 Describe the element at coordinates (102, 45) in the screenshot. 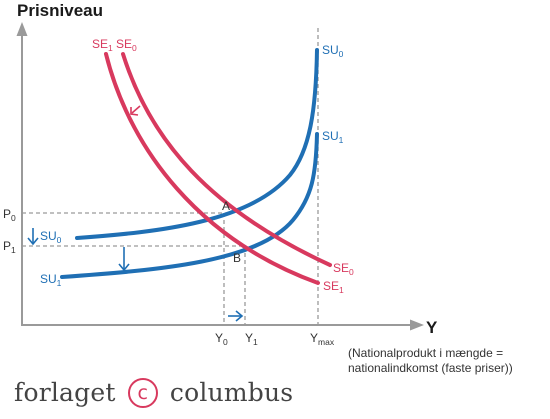

I see `se1-top-label: SE1` at that location.